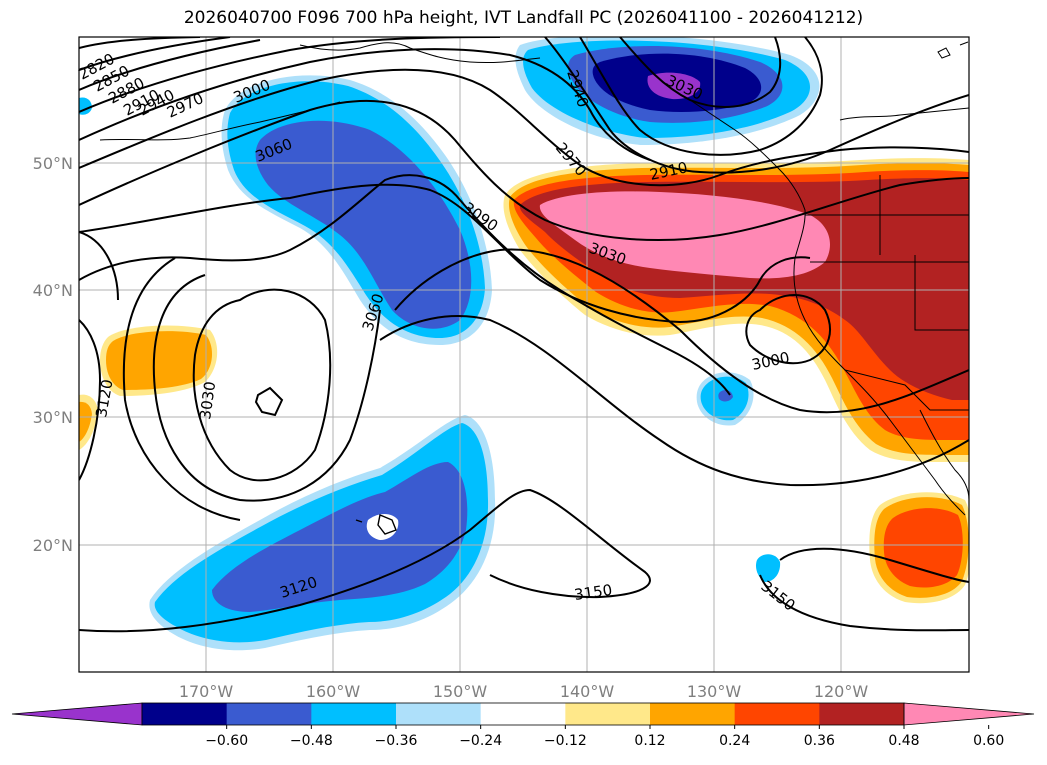 The height and width of the screenshot is (765, 1047). I want to click on lon-label-120w: 120°W, so click(841, 691).